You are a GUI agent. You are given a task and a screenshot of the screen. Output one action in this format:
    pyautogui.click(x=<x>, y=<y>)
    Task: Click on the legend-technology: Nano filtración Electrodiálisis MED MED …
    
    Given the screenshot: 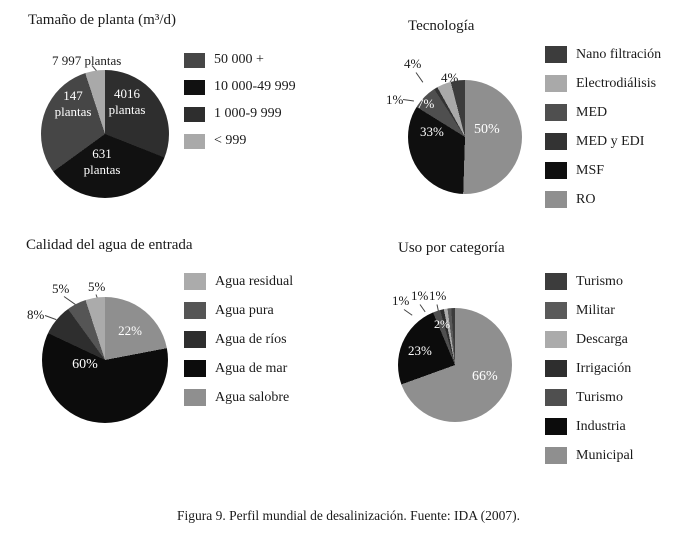 What is the action you would take?
    pyautogui.click(x=603, y=133)
    